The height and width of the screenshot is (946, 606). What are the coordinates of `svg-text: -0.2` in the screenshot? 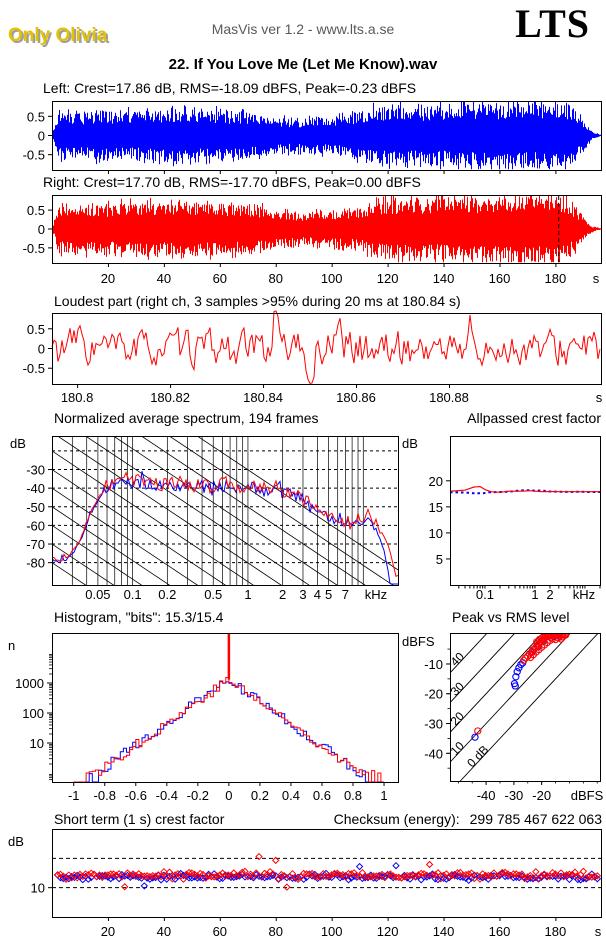 It's located at (198, 795).